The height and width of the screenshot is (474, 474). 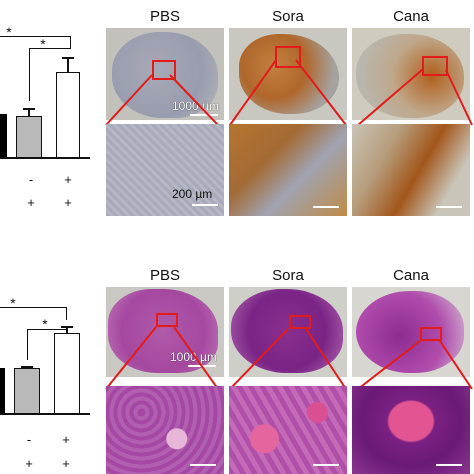 I want to click on bottom-sign-r2-sora: +, so click(x=29, y=463).